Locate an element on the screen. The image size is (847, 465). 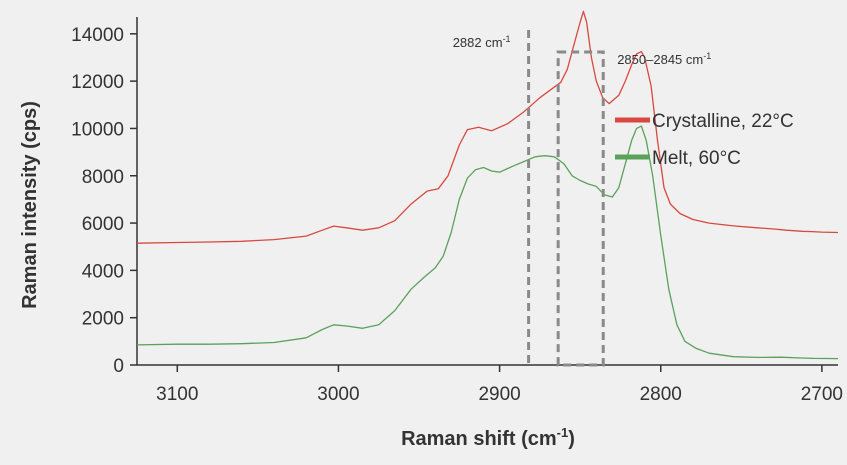
annotation-label-2850-2845: 2850–2845 cm-1 is located at coordinates (664, 59).